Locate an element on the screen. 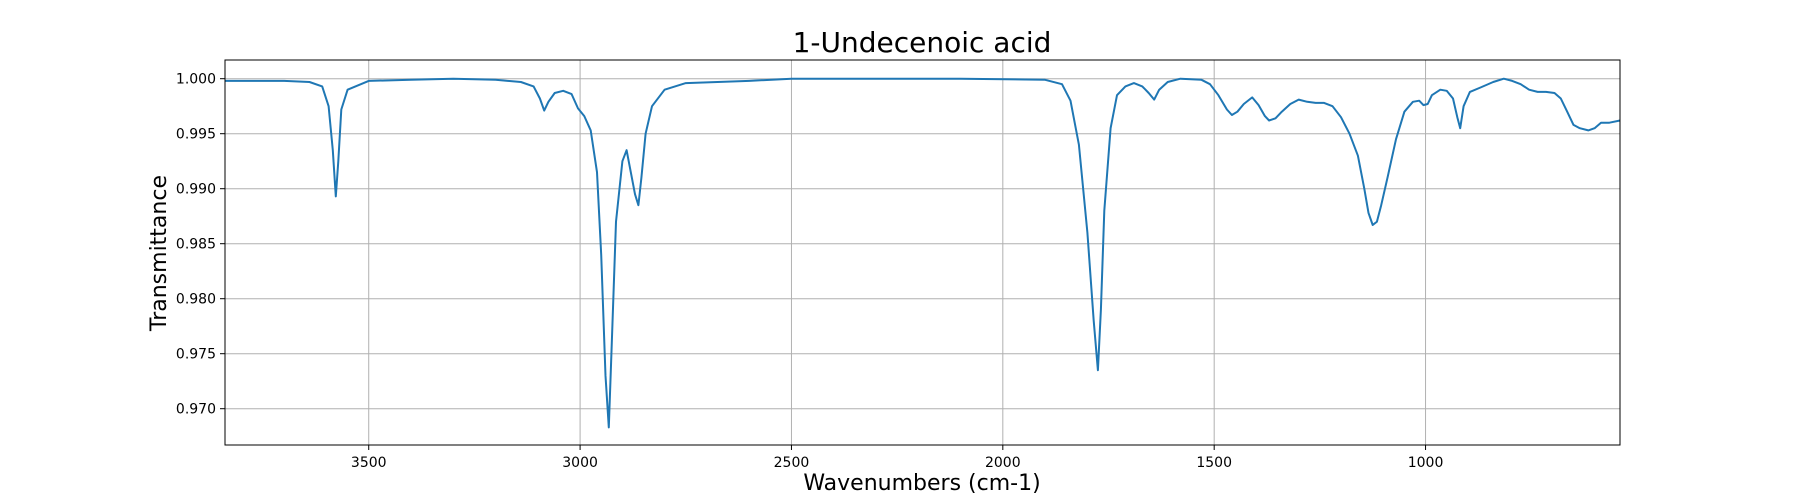 This screenshot has height=500, width=1800. x-tick-label: 1500 is located at coordinates (1214, 463).